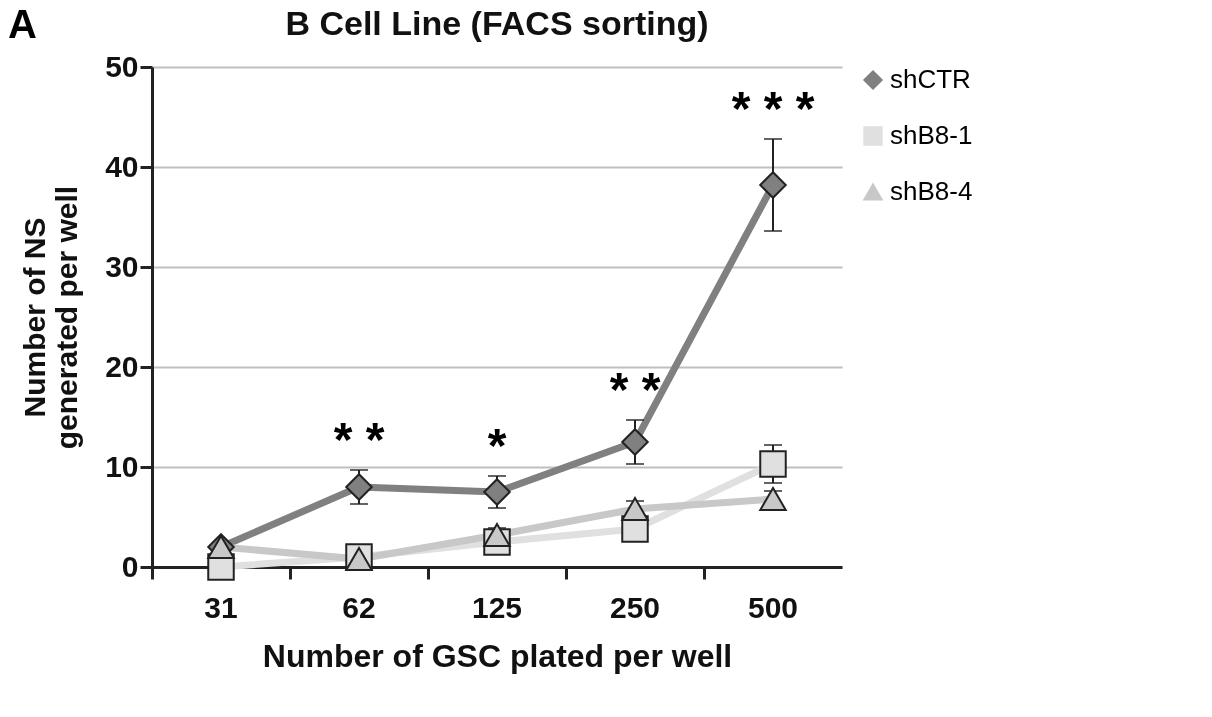 Image resolution: width=1212 pixels, height=717 pixels. I want to click on legend-label: shCTR, so click(930, 79).